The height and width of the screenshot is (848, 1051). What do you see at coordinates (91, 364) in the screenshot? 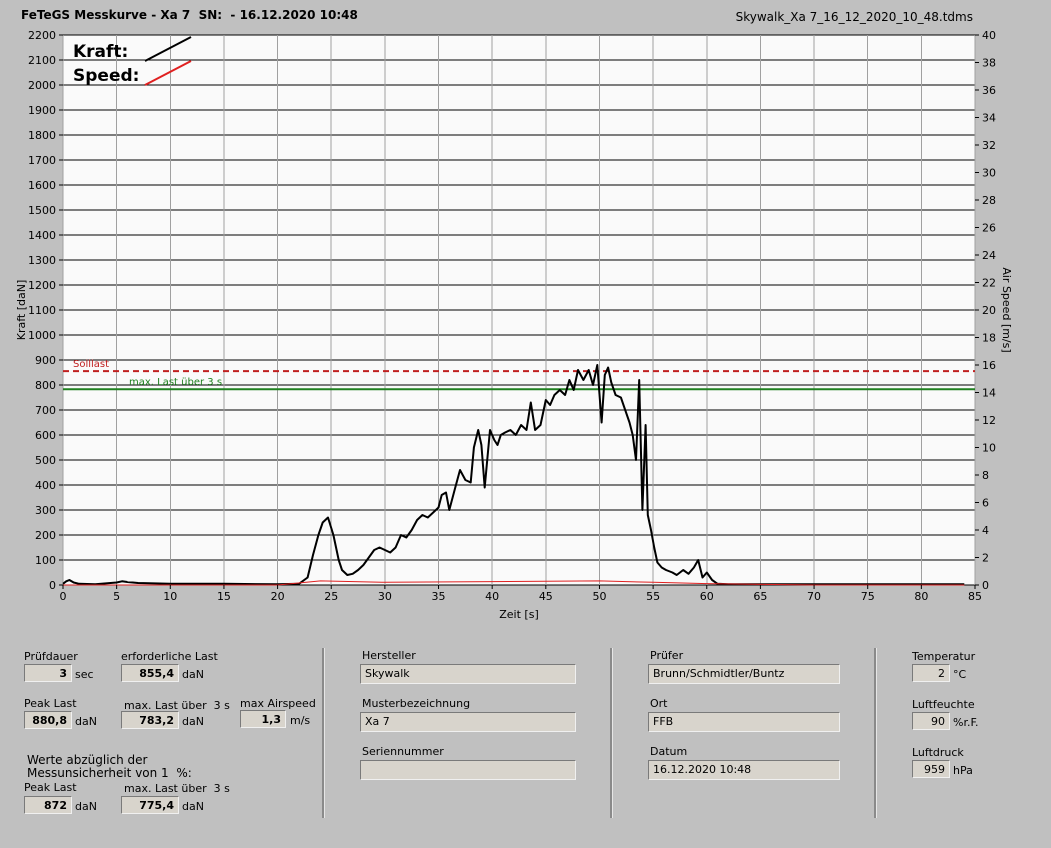
I see `reference-line-label: Solllast` at bounding box center [91, 364].